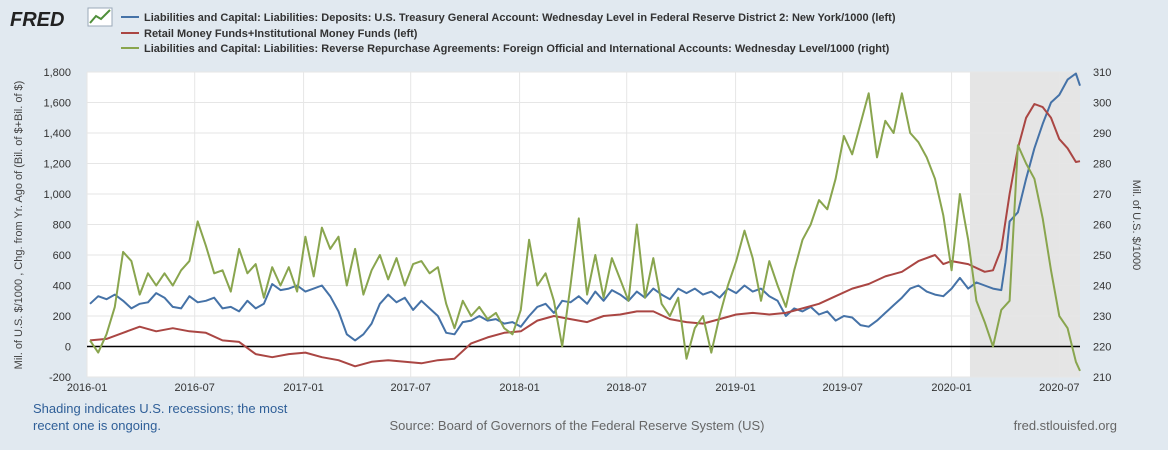 This screenshot has width=1168, height=450. What do you see at coordinates (1102, 195) in the screenshot?
I see `right-tick-label: 270` at bounding box center [1102, 195].